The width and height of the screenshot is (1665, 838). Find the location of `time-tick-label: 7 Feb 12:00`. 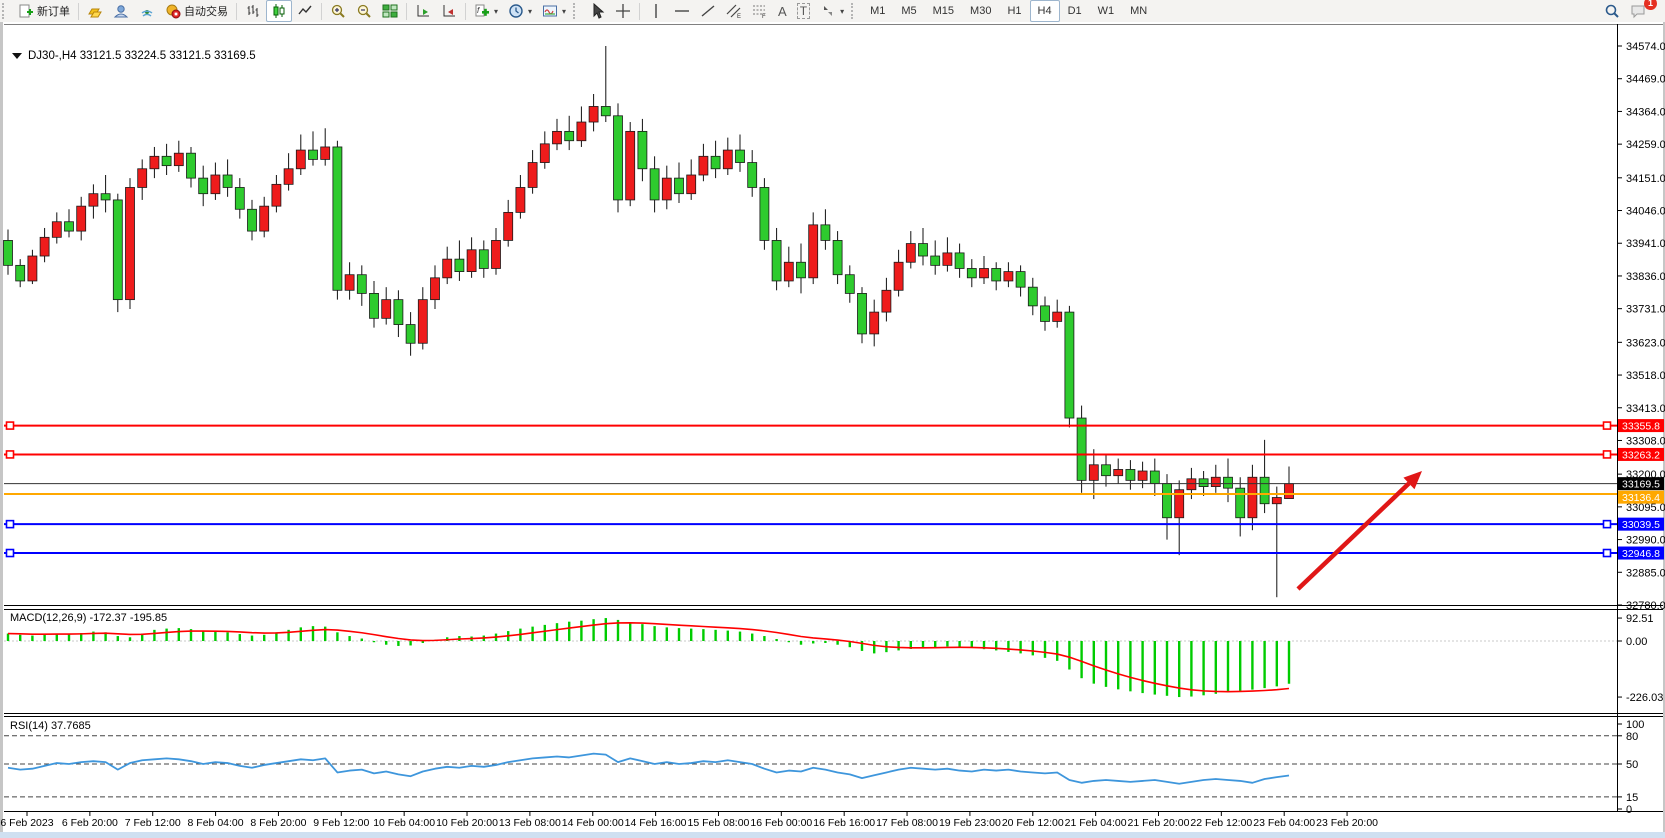

time-tick-label: 7 Feb 12:00 is located at coordinates (153, 823).